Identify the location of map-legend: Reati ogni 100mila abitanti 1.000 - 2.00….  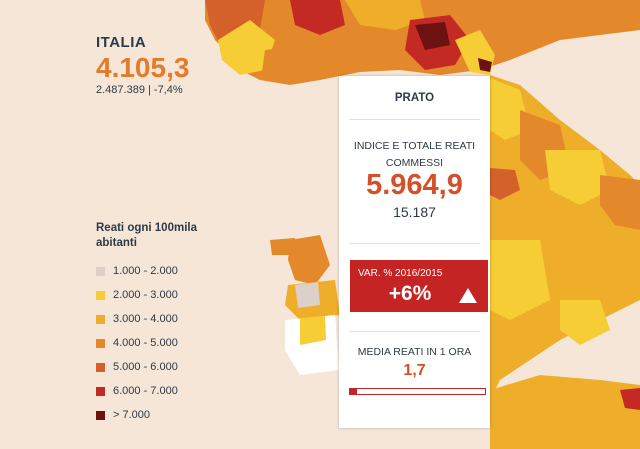
(156, 324).